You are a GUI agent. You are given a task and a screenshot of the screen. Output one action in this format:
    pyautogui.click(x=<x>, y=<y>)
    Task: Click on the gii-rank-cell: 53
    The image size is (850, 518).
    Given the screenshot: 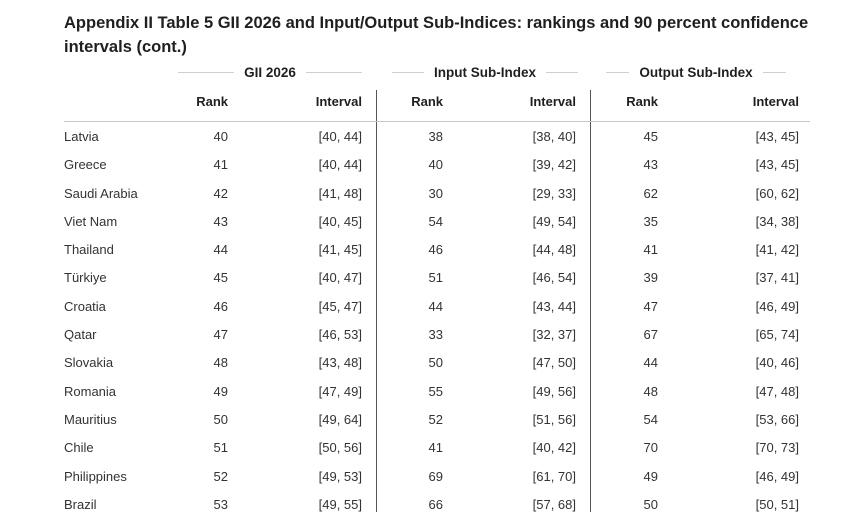 What is the action you would take?
    pyautogui.click(x=220, y=504)
    